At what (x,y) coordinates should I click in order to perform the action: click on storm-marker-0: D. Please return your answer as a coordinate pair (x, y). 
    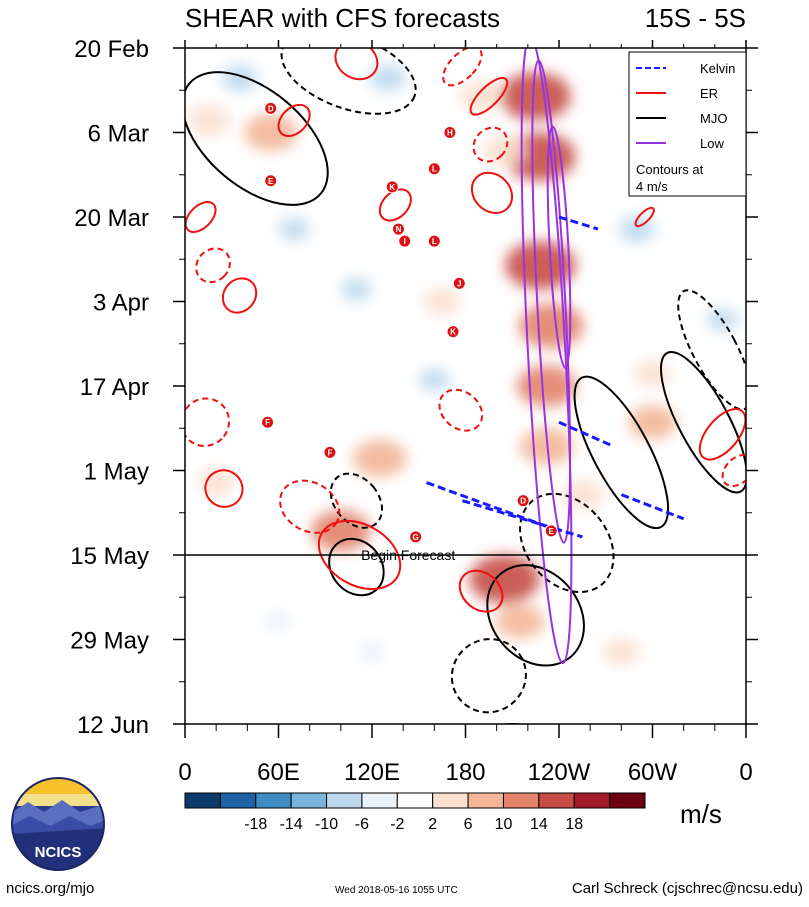
    Looking at the image, I should click on (271, 108).